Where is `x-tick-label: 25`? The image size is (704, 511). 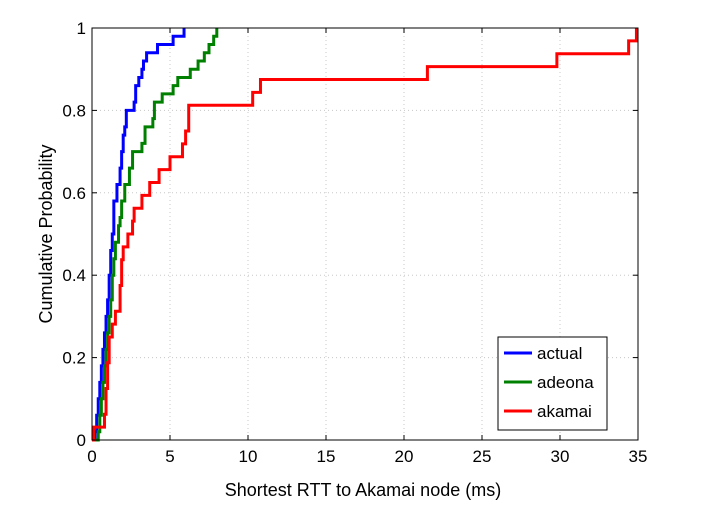 x-tick-label: 25 is located at coordinates (482, 456).